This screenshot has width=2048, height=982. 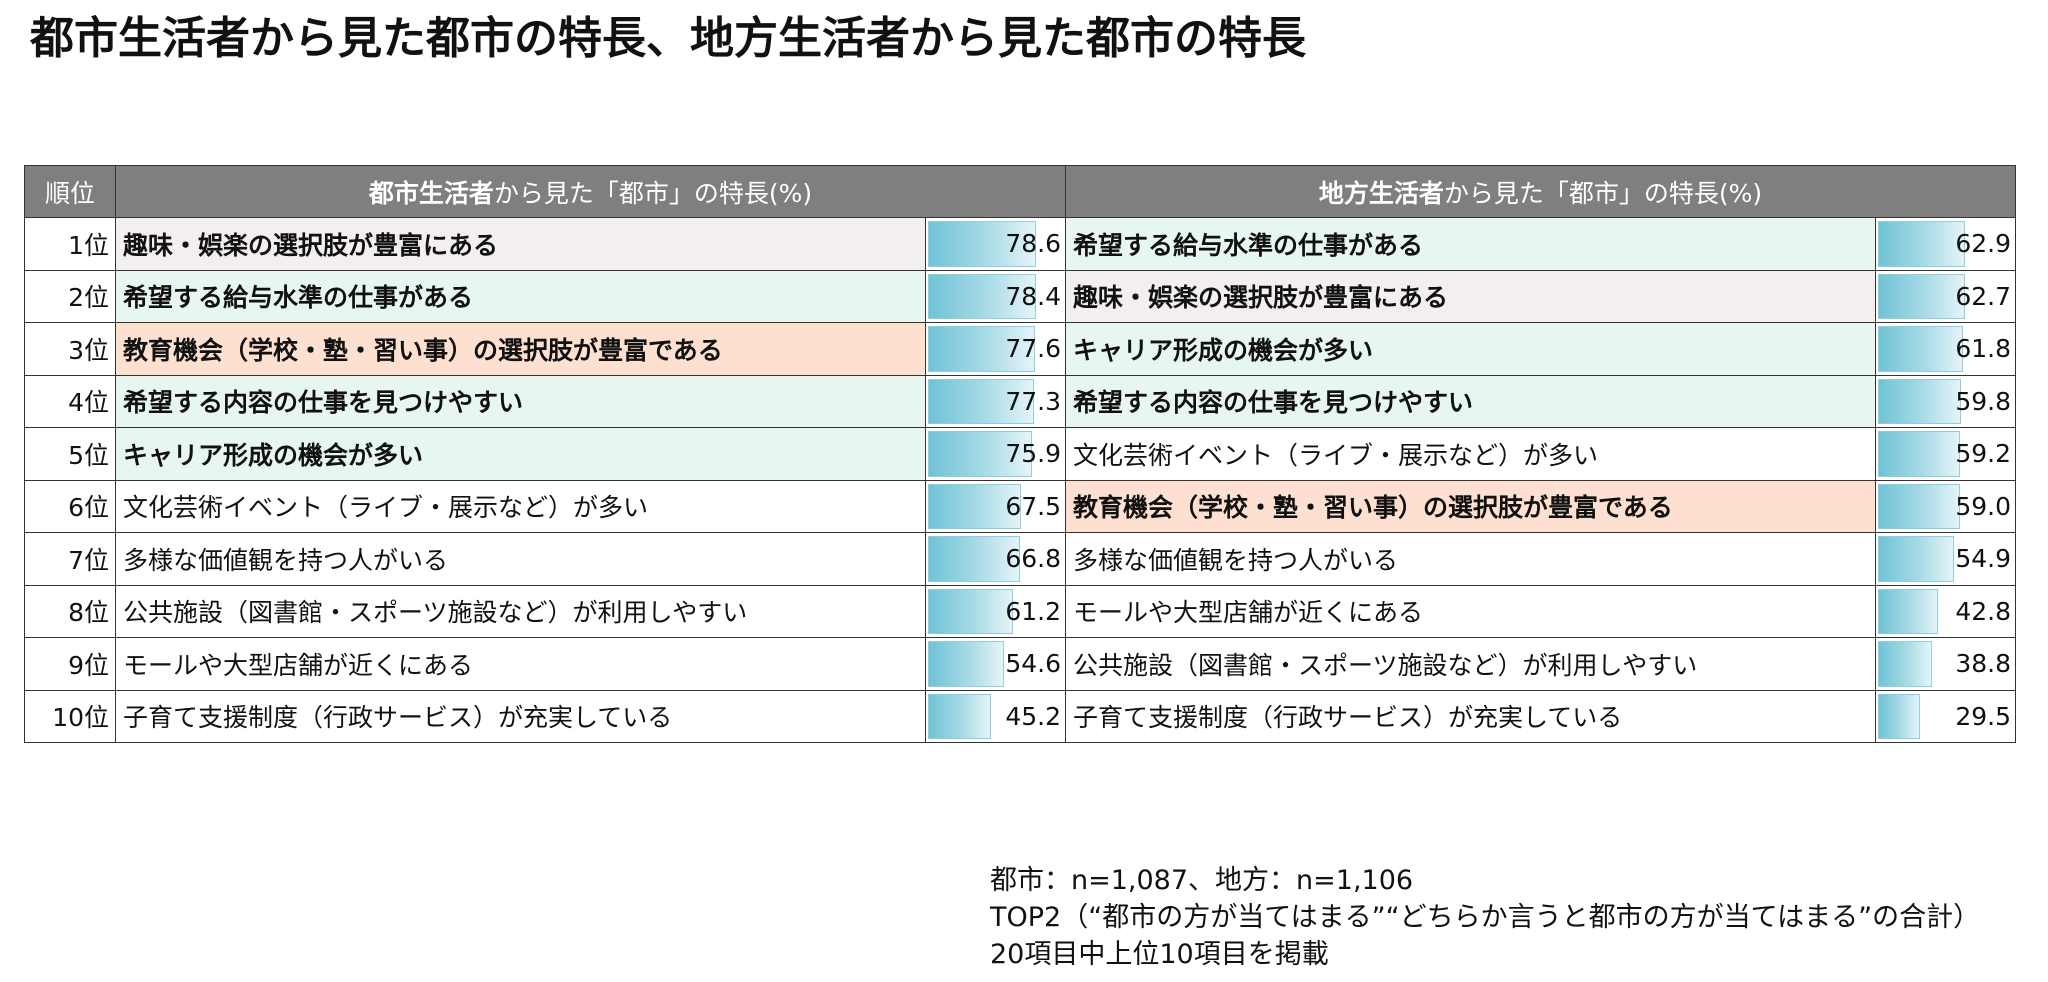 I want to click on right-value-label: 59.0, so click(x=1983, y=506).